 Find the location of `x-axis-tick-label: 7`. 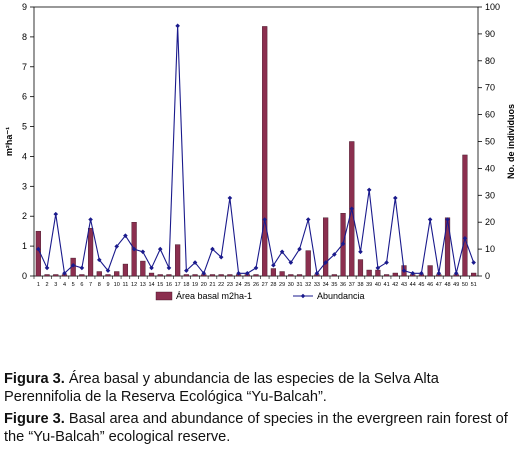

x-axis-tick-label: 7 is located at coordinates (90, 285).